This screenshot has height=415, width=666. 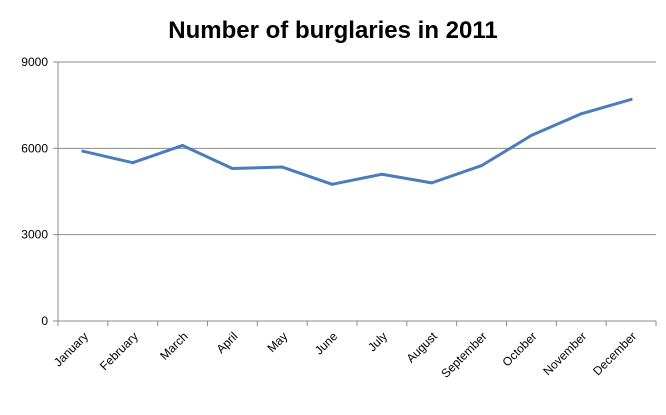 I want to click on y-tick-label: 0, so click(x=44, y=321).